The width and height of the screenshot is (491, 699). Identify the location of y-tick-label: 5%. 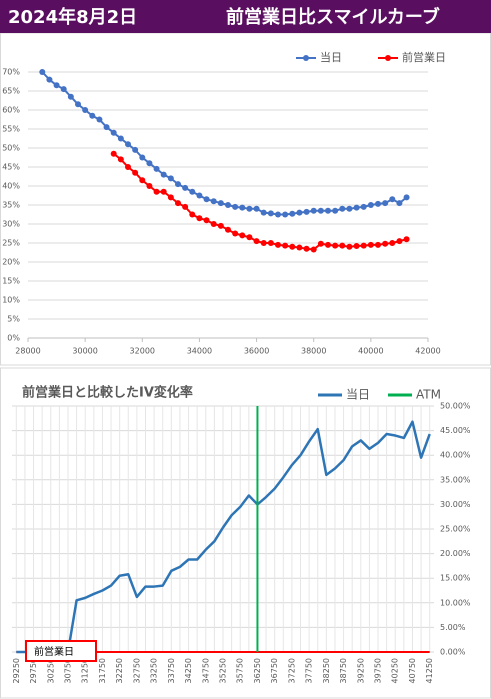
(13, 319).